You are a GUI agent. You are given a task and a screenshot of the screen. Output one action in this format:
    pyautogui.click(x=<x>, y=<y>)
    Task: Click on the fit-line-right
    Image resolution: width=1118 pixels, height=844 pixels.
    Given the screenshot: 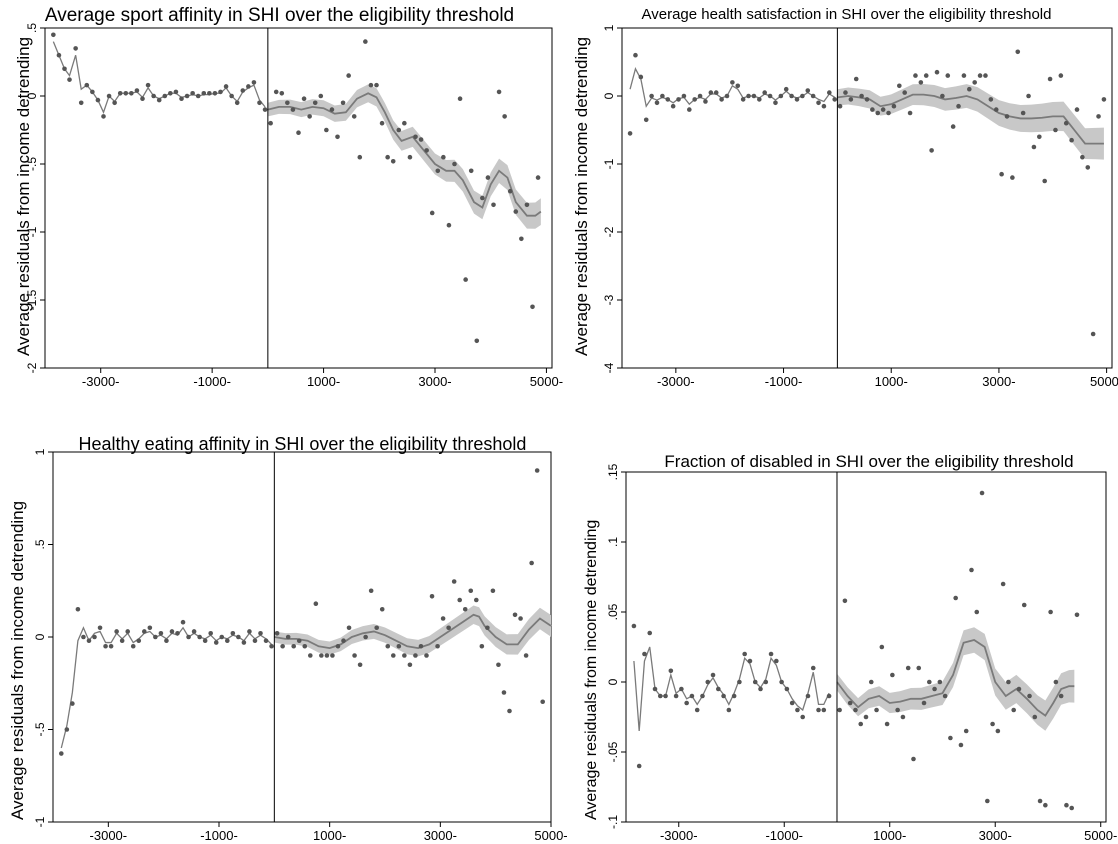 What is the action you would take?
    pyautogui.click(x=413, y=631)
    